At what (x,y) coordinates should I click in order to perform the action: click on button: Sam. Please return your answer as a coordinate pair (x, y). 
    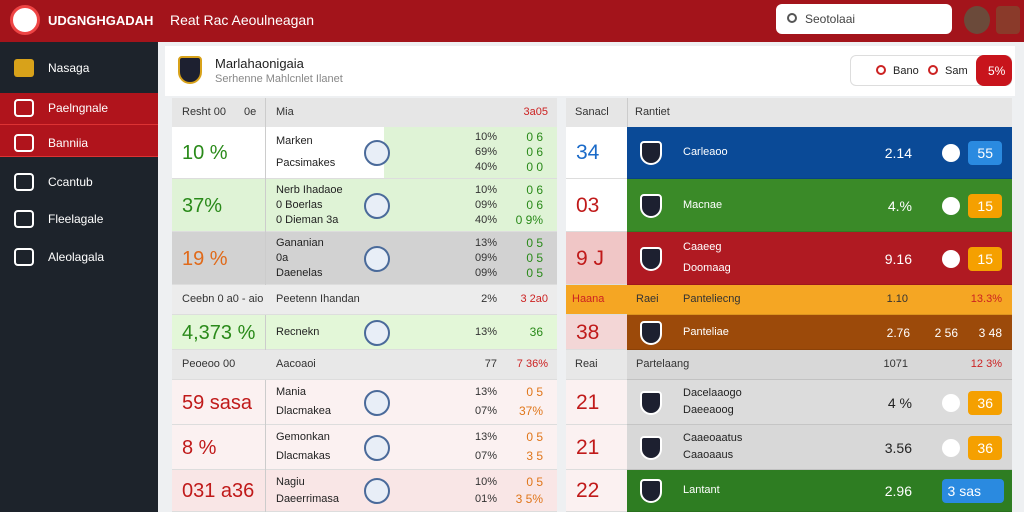
    Looking at the image, I should click on (956, 71).